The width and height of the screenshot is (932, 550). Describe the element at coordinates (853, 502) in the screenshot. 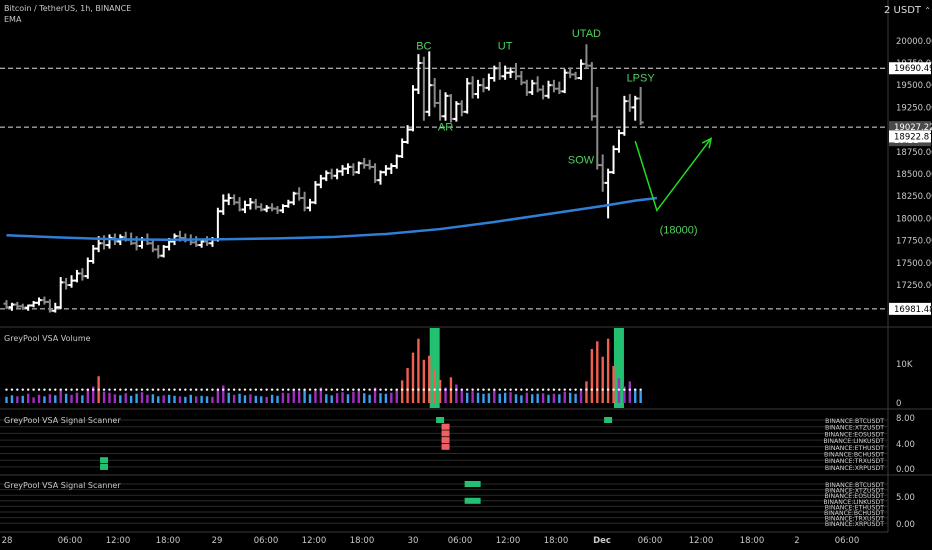

I see `scanner2-row-label: BINANCE:LINKUSDT` at that location.